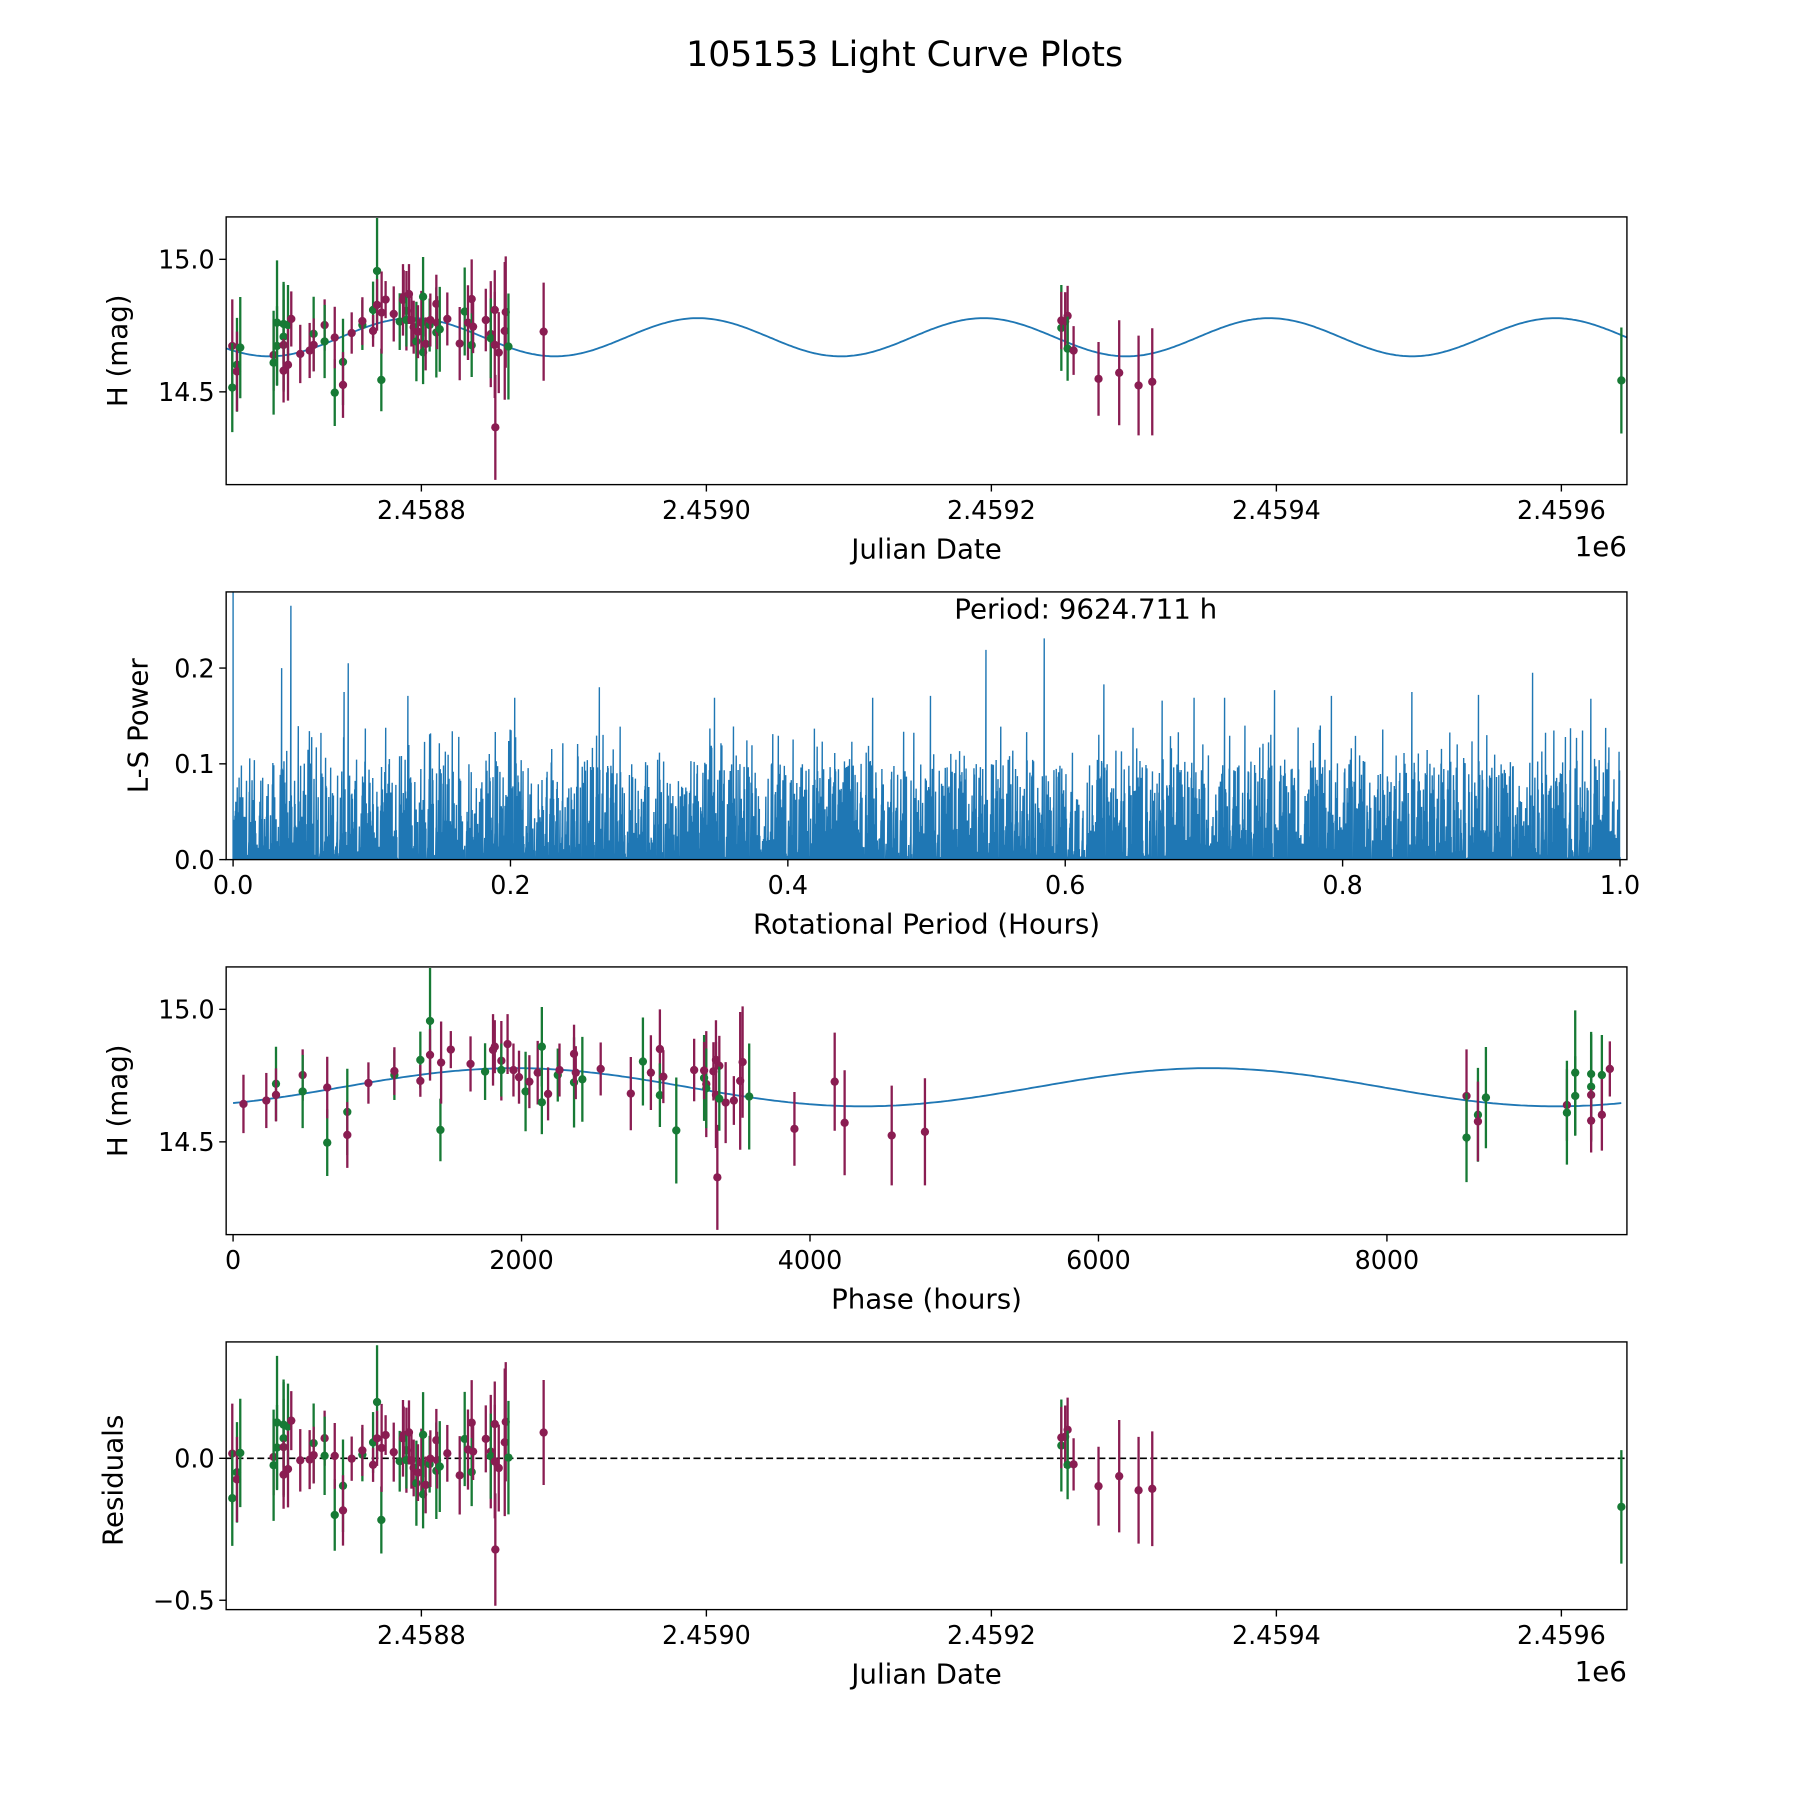 The image size is (1800, 1800). What do you see at coordinates (1085, 608) in the screenshot?
I see `period-annotation: Period: 9624.711 h` at bounding box center [1085, 608].